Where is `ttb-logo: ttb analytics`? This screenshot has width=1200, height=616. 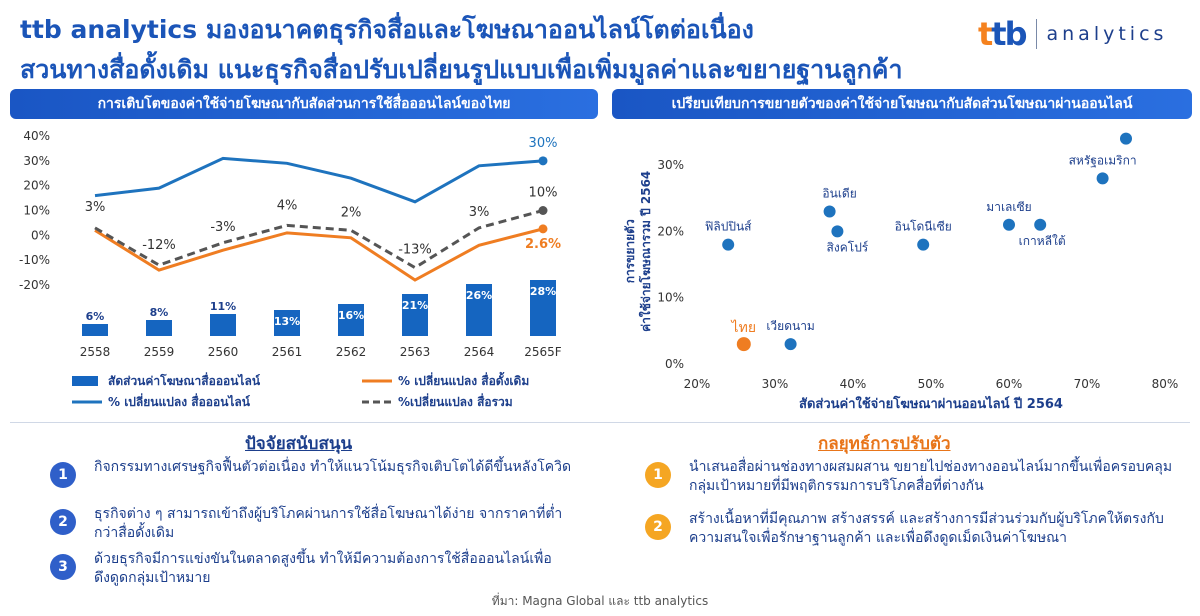
ttb-logo: ttb analytics is located at coordinates (1072, 34).